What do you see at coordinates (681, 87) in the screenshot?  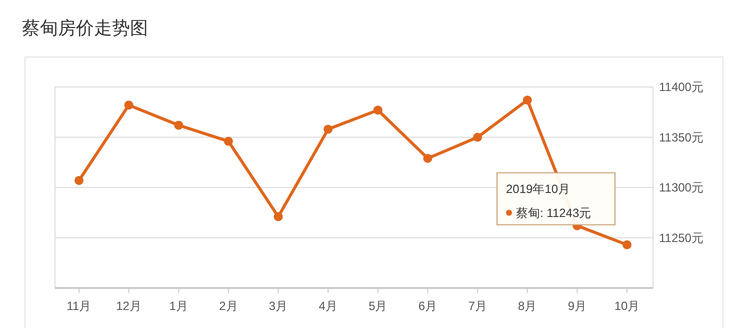 I see `y-tick-label: 11400元` at bounding box center [681, 87].